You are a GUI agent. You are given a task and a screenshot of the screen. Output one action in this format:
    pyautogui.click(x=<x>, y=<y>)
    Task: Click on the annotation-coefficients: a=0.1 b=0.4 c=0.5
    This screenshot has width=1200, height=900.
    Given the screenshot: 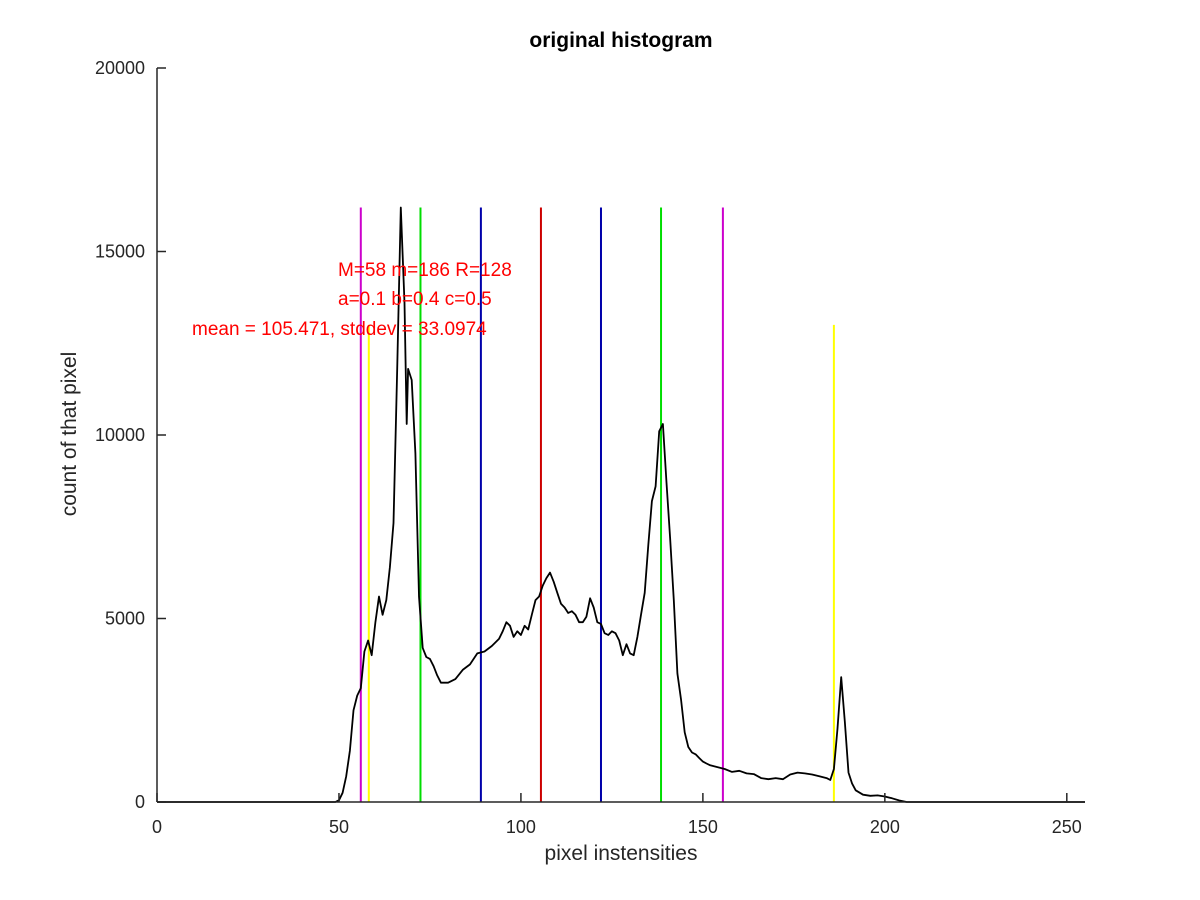 What is the action you would take?
    pyautogui.click(x=415, y=299)
    